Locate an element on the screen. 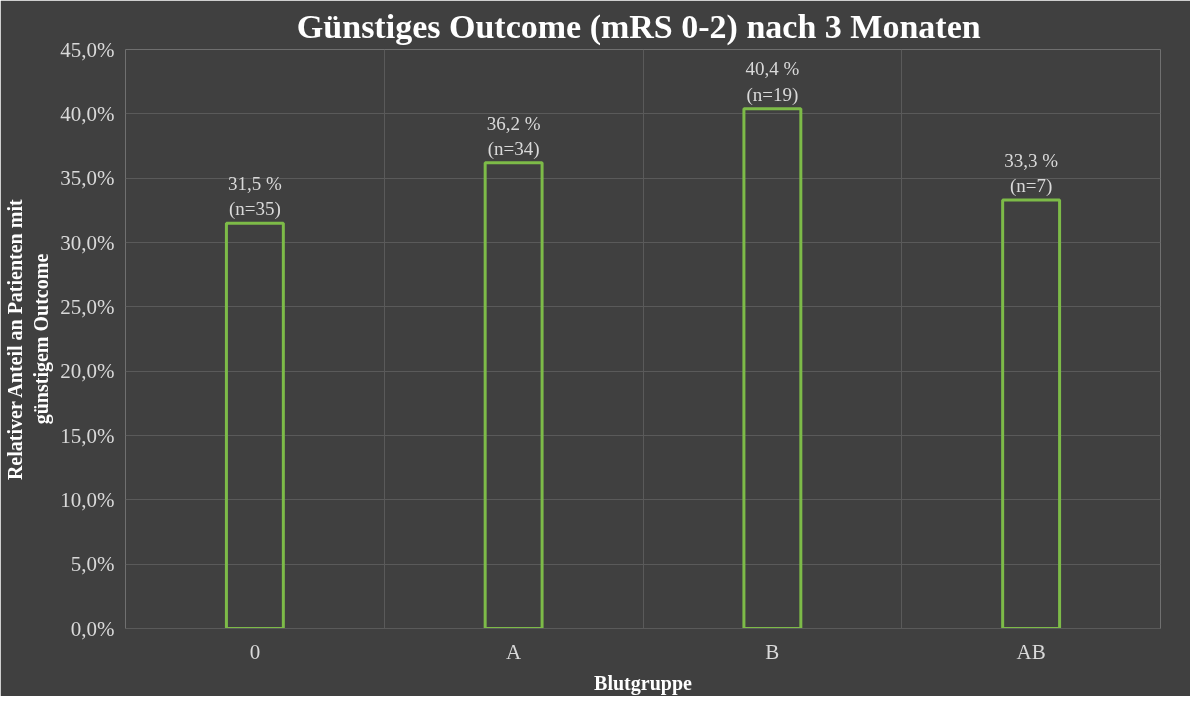  y-tick-label: 35,0% is located at coordinates (87, 178).